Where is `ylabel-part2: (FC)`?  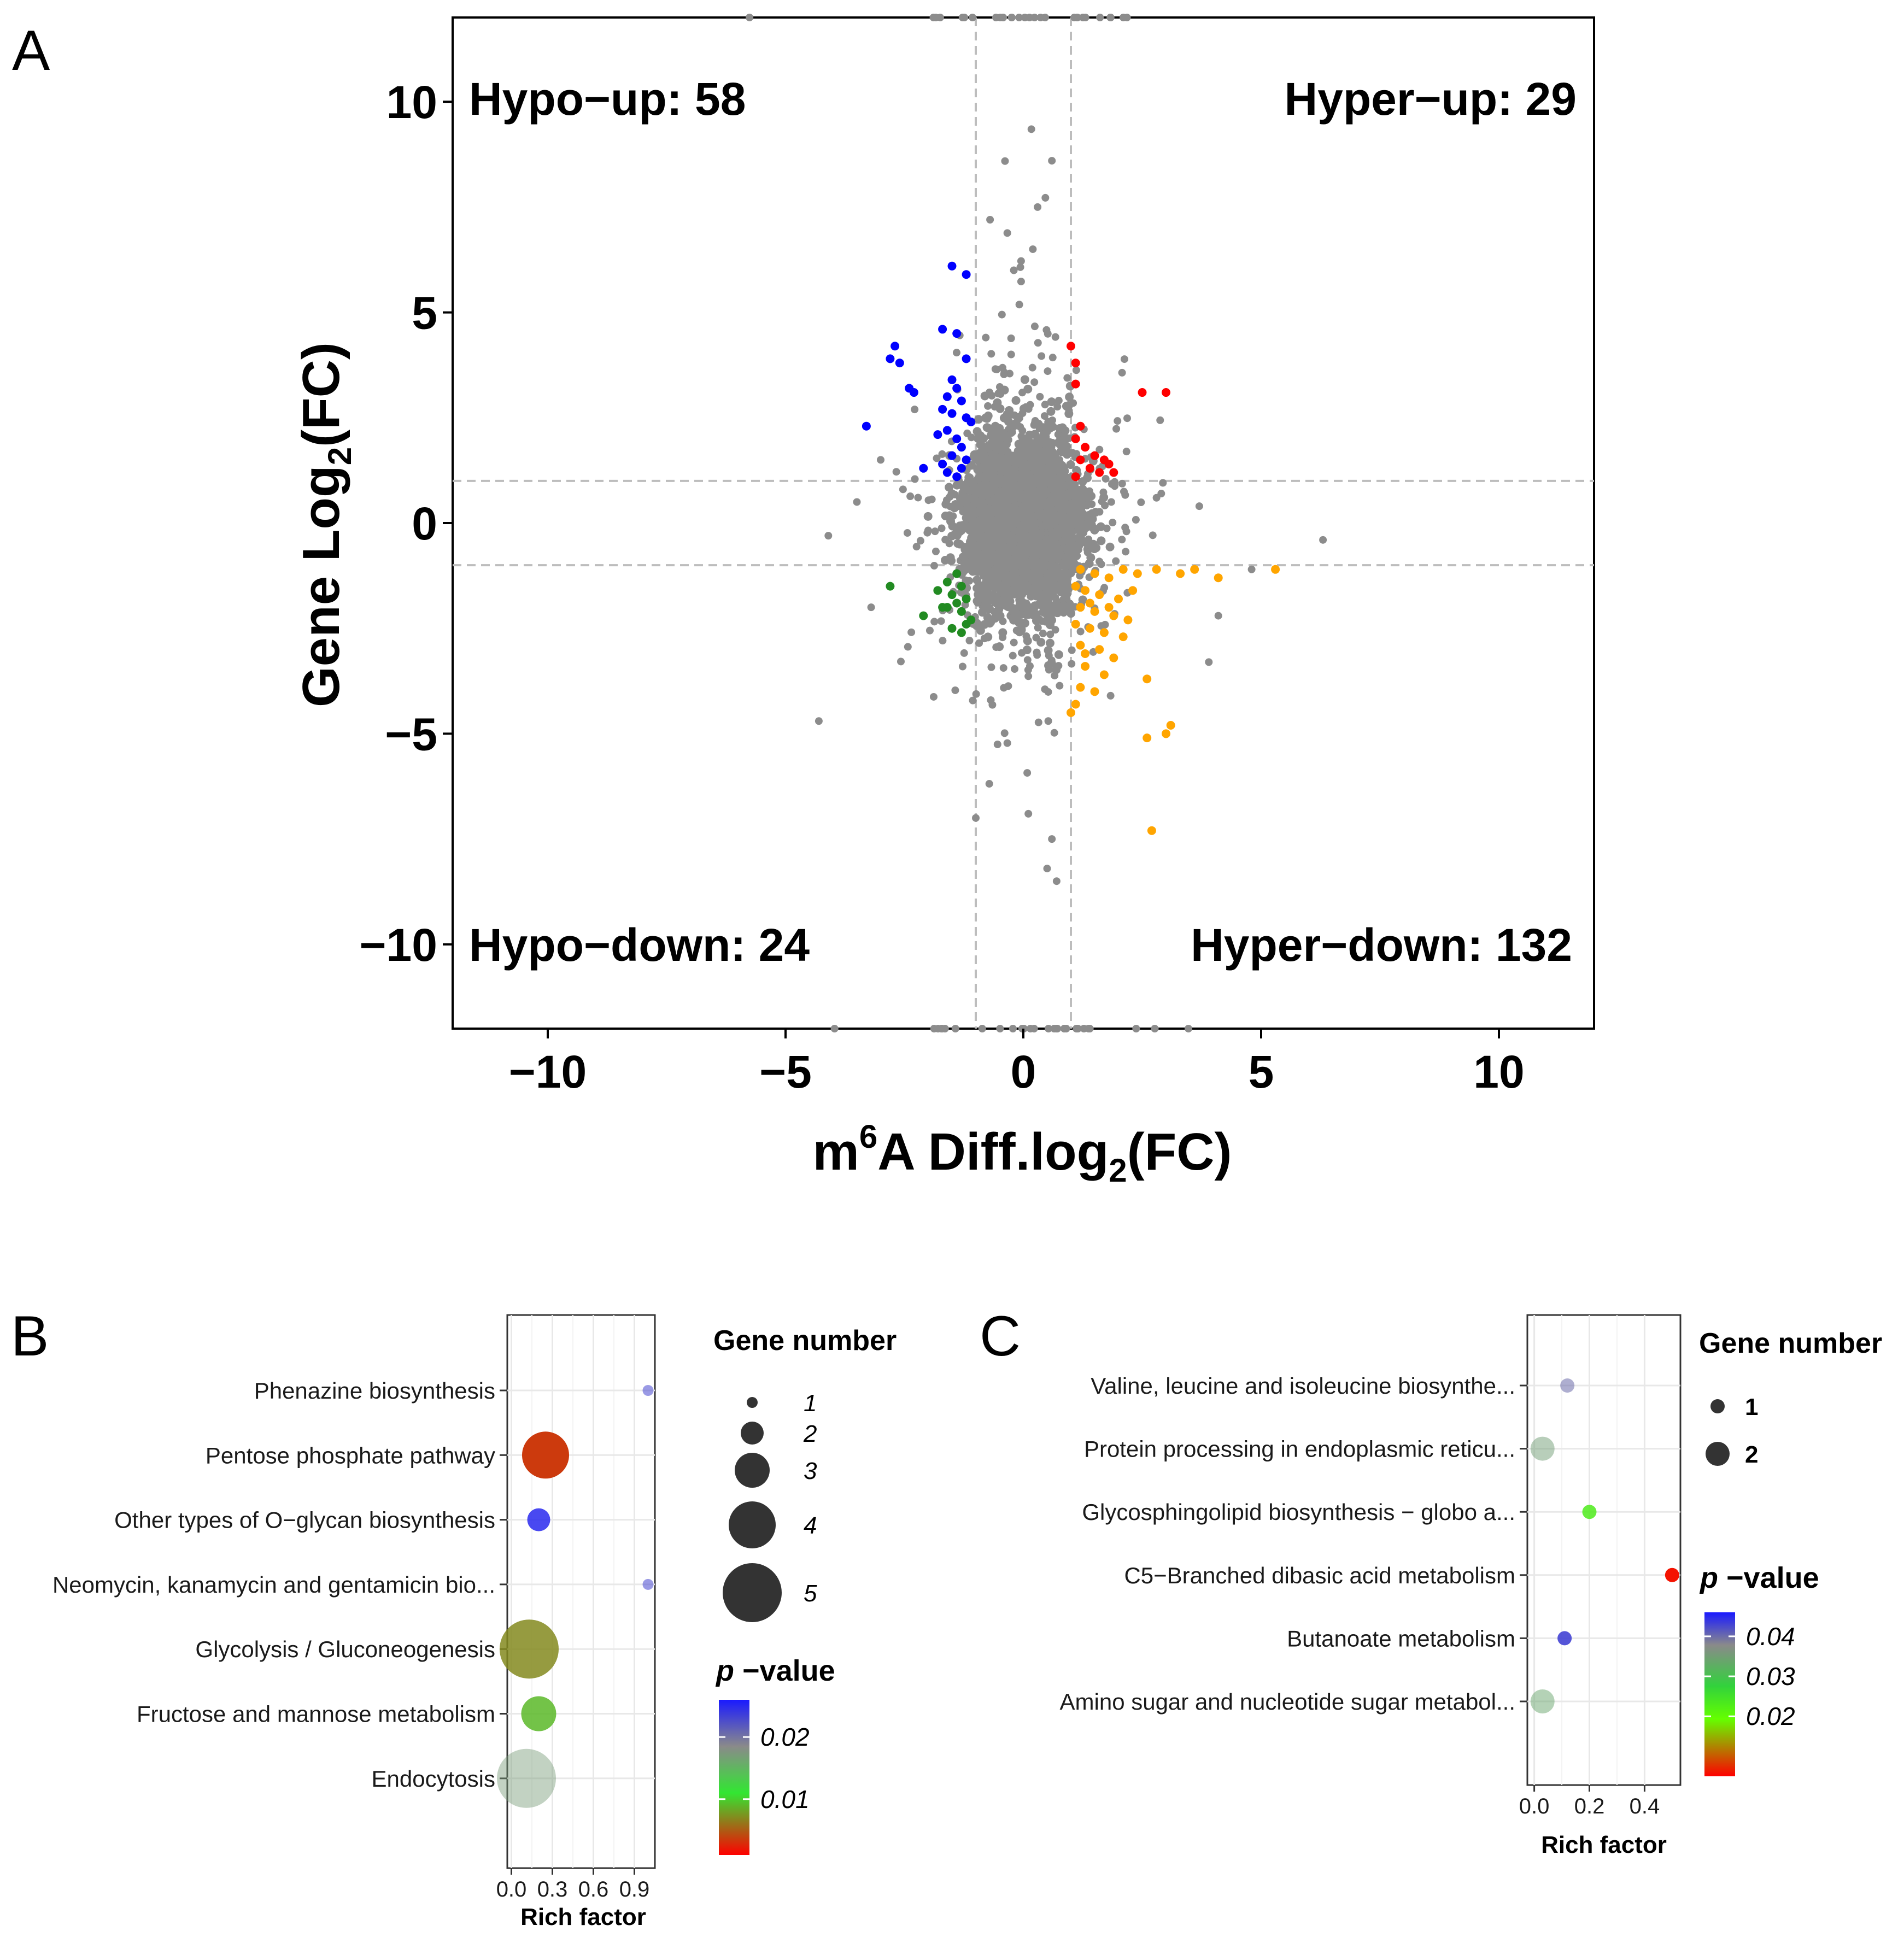 ylabel-part2: (FC) is located at coordinates (321, 394).